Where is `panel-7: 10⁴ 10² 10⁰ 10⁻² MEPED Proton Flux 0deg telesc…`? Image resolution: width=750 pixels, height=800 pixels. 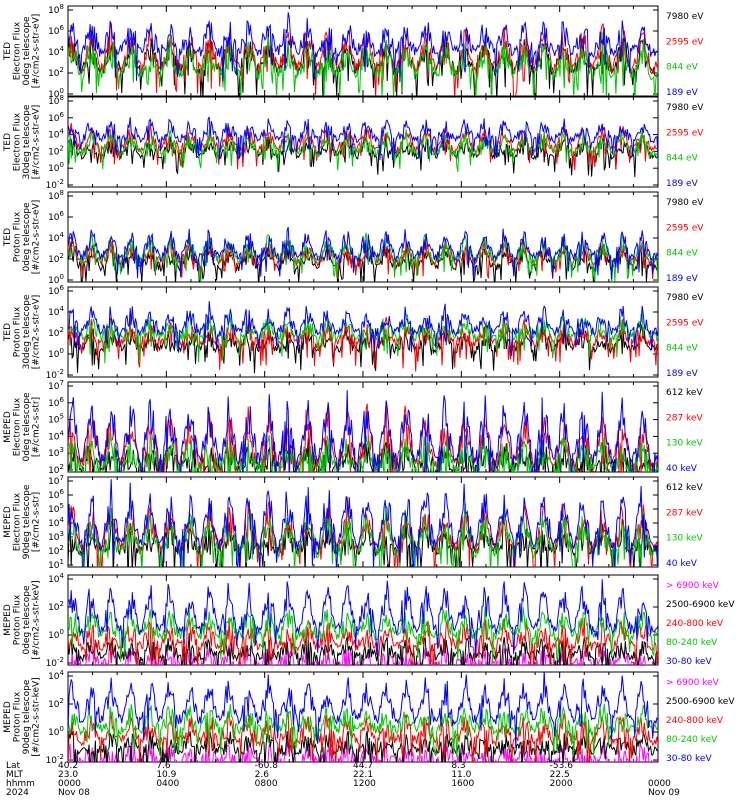 panel-7: 10⁴ 10² 10⁰ 10⁻² MEPED Proton Flux 0deg telesc… is located at coordinates (369, 620).